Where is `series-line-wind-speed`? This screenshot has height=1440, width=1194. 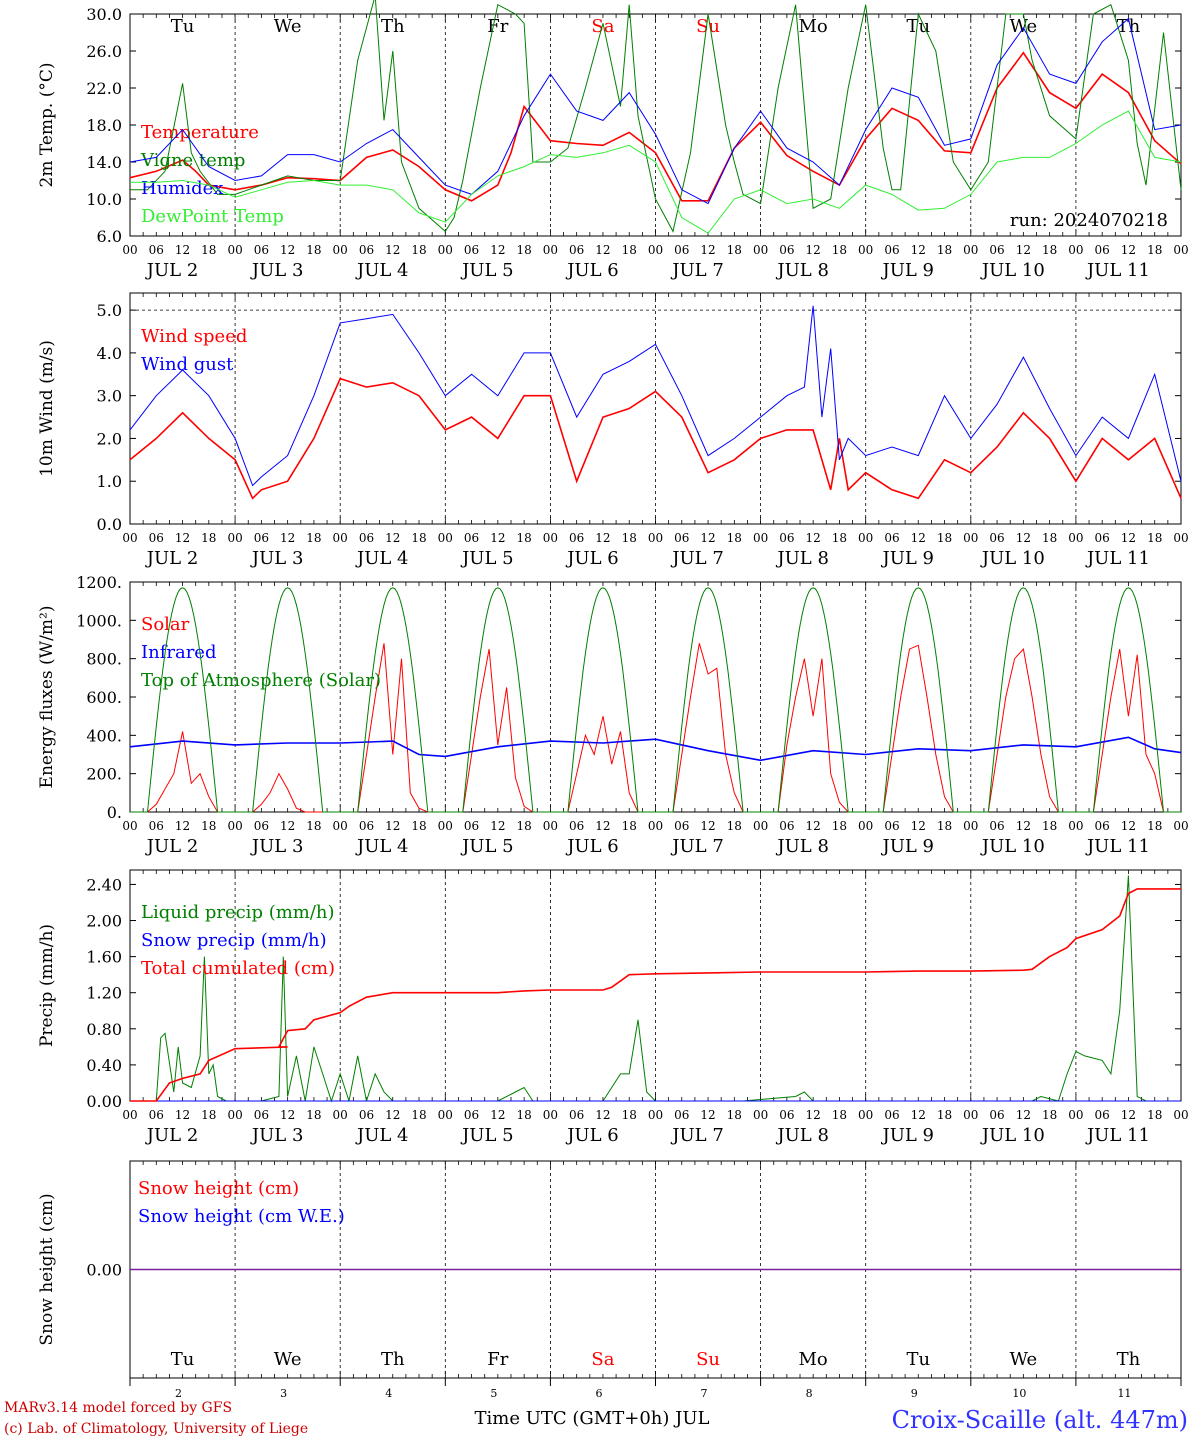 series-line-wind-speed is located at coordinates (655, 438).